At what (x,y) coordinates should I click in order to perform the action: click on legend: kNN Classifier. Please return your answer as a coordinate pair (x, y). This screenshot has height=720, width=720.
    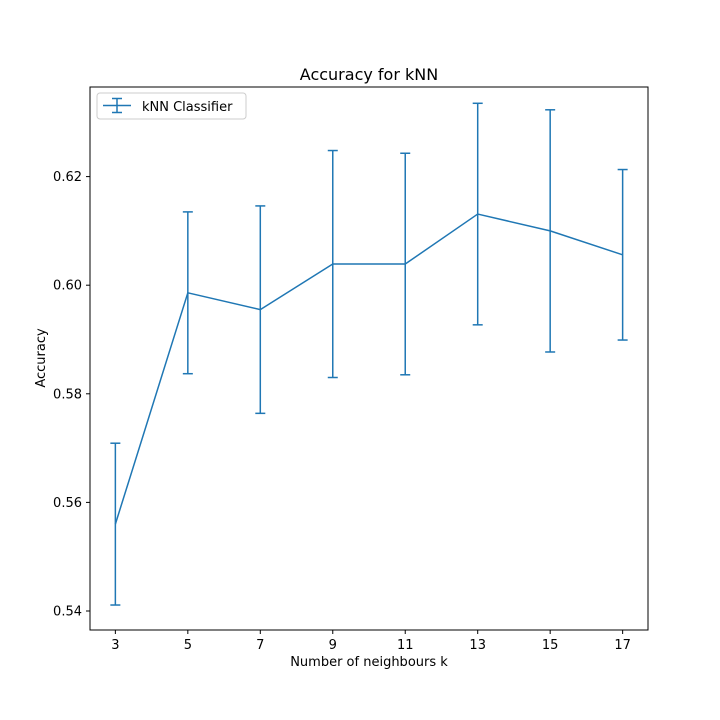
    Looking at the image, I should click on (171, 106).